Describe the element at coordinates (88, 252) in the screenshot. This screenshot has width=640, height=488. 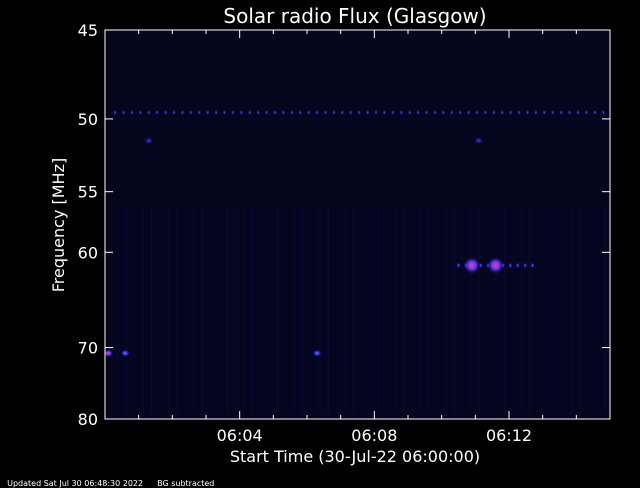
I see `y-tick-label: 60` at that location.